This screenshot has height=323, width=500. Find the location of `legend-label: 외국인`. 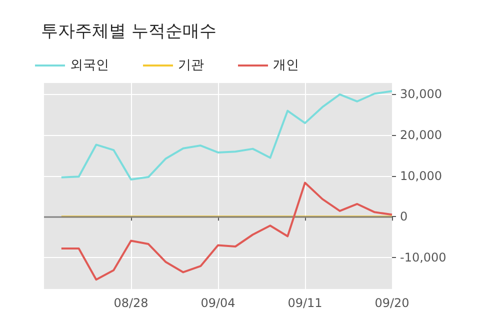

legend-label: 외국인 is located at coordinates (89, 65).